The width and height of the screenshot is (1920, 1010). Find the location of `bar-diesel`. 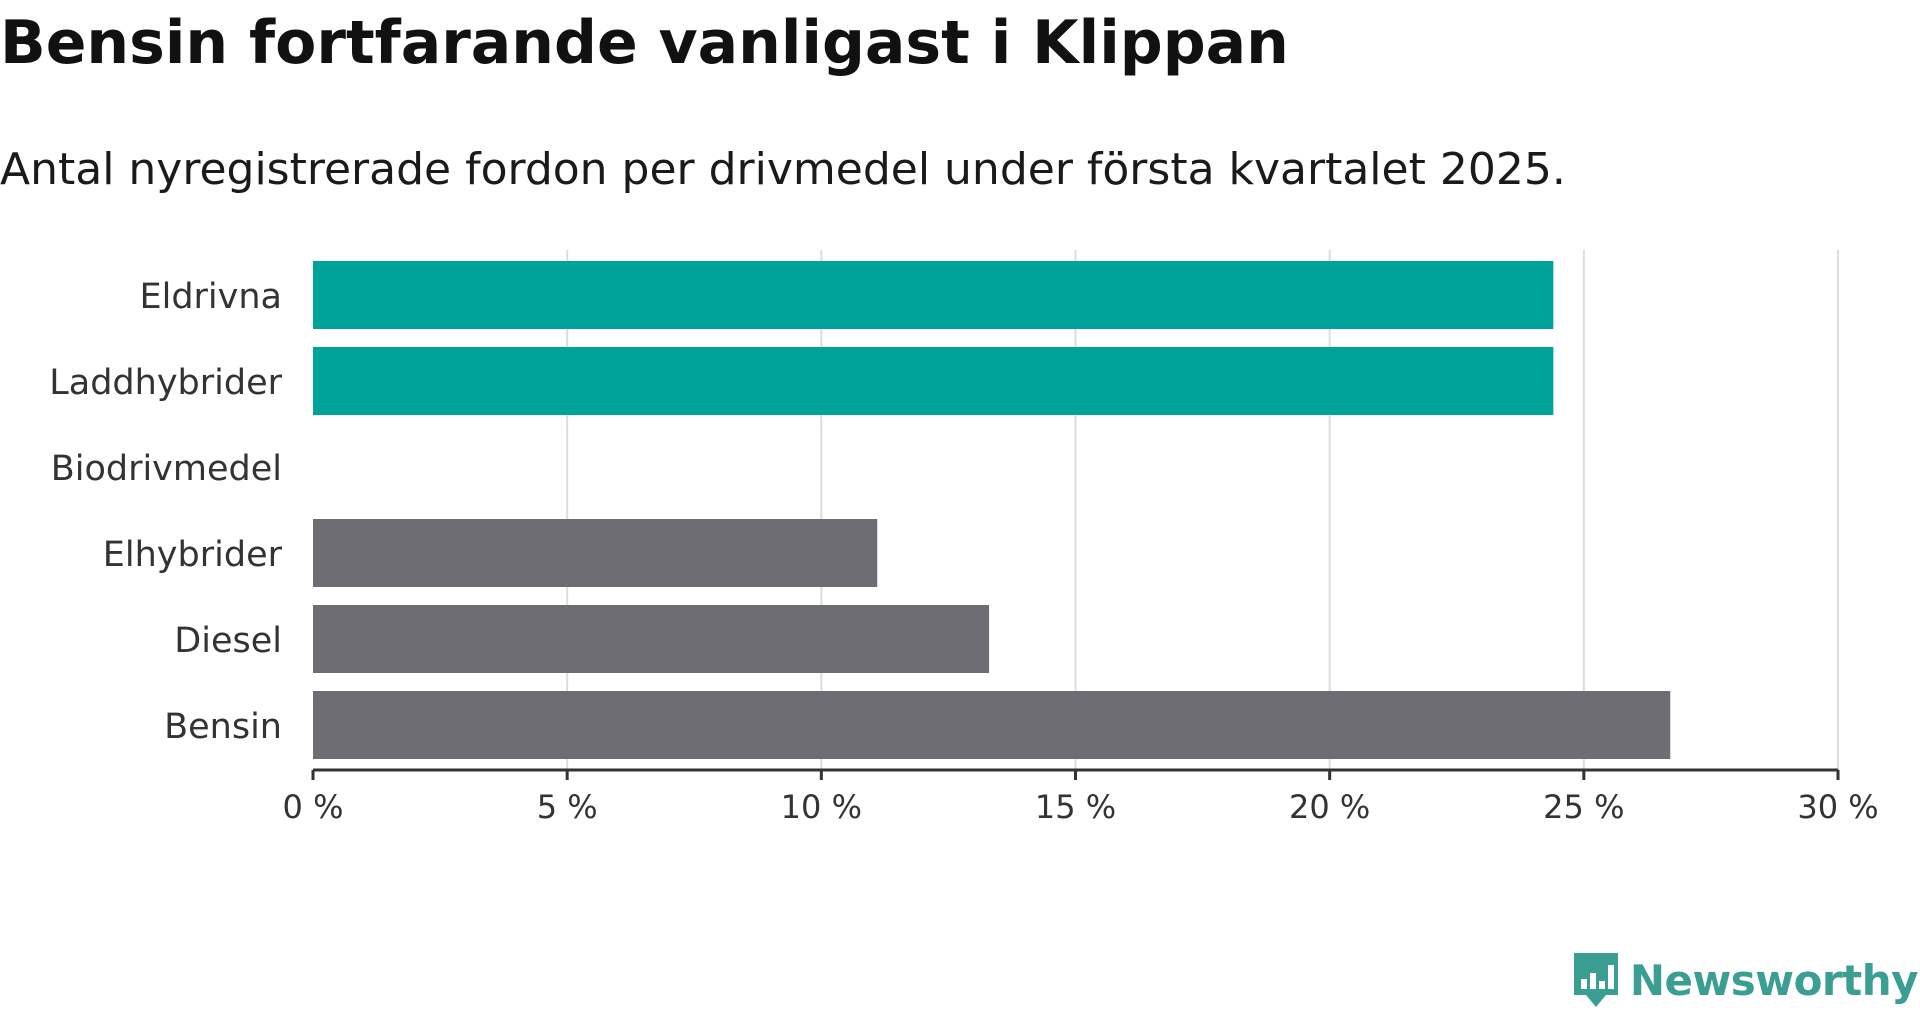

bar-diesel is located at coordinates (651, 639).